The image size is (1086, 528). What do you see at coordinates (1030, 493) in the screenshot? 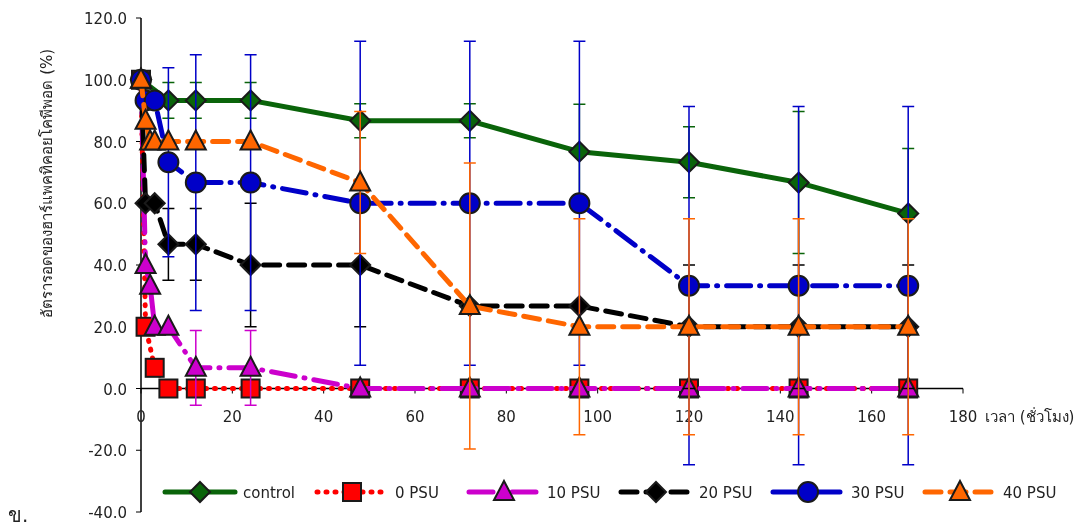
I see `legend-label: 40 PSU` at bounding box center [1030, 493].